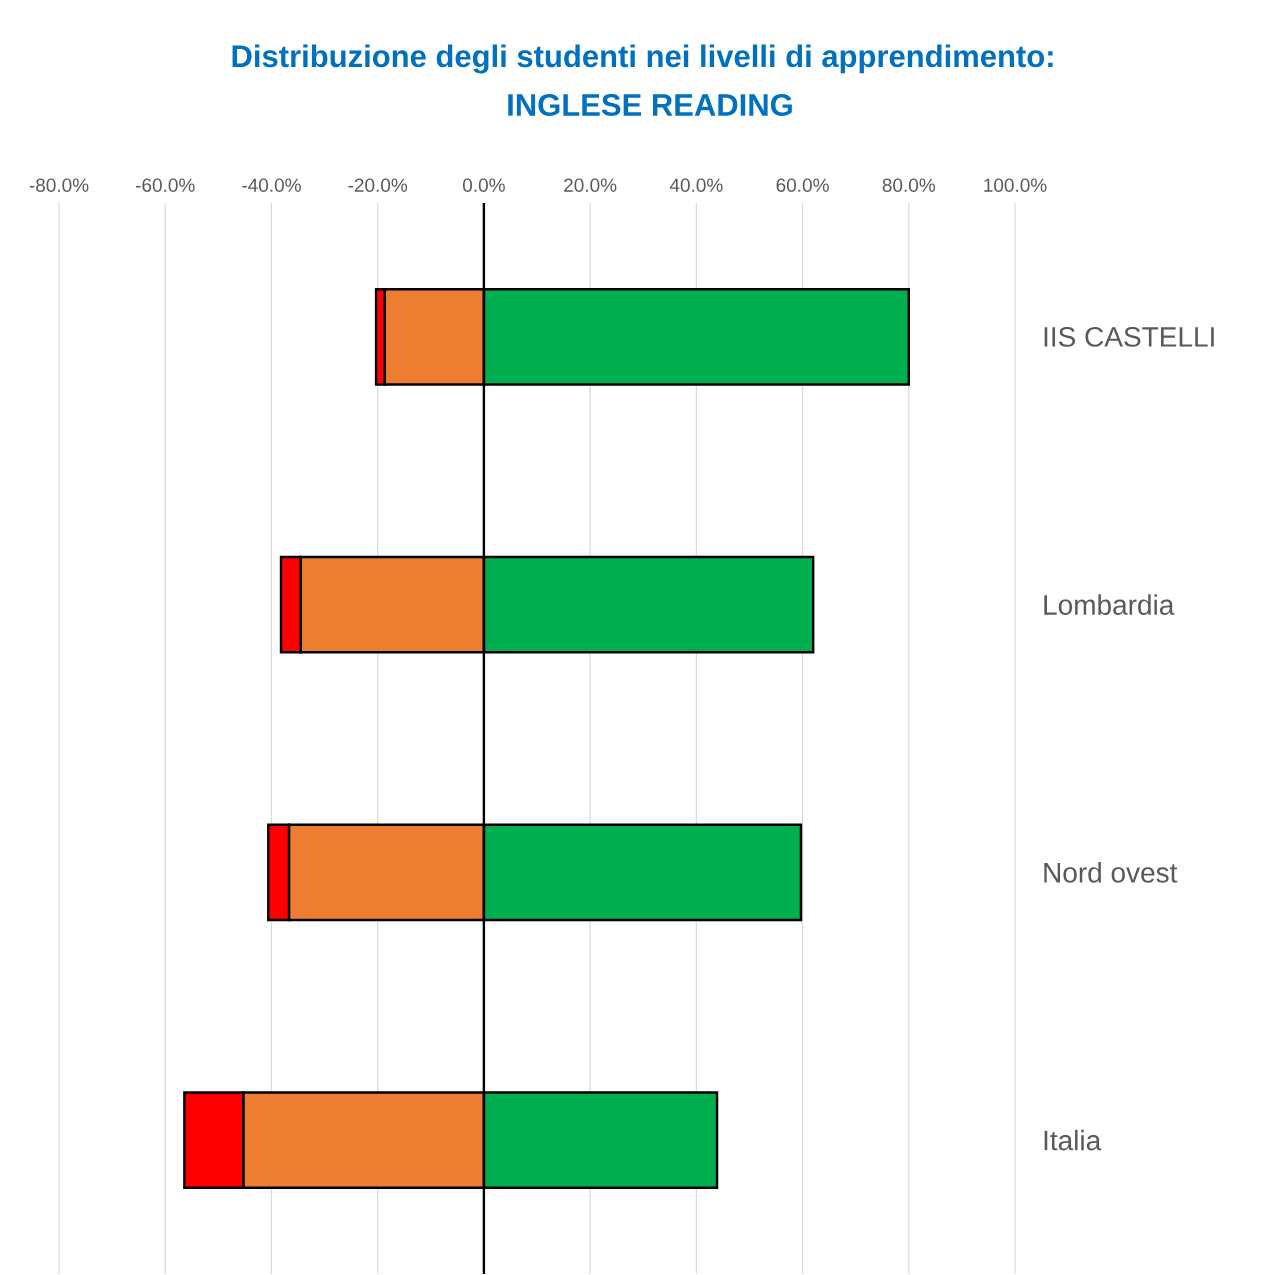 The image size is (1286, 1275). I want to click on x-tick-label: 40.0%, so click(696, 185).